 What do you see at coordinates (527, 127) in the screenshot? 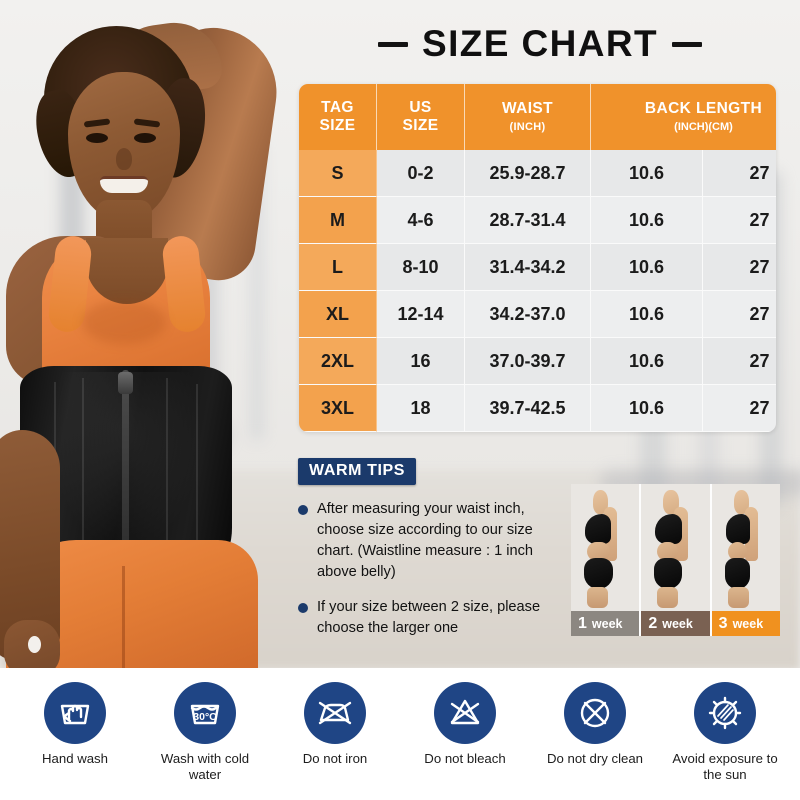
I see `waist-unit: (INCH)` at bounding box center [527, 127].